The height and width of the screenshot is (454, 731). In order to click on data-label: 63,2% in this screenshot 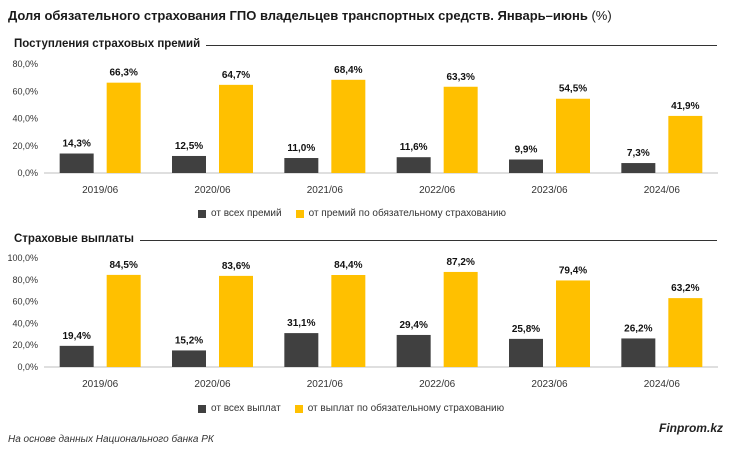, I will do `click(685, 288)`.